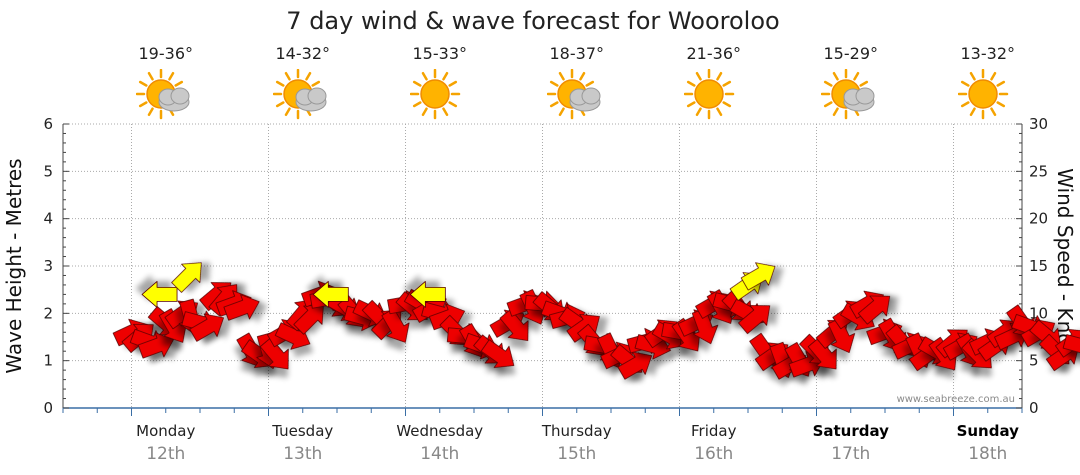 The width and height of the screenshot is (1080, 475). What do you see at coordinates (48, 361) in the screenshot?
I see `left-tick-label: 1` at bounding box center [48, 361].